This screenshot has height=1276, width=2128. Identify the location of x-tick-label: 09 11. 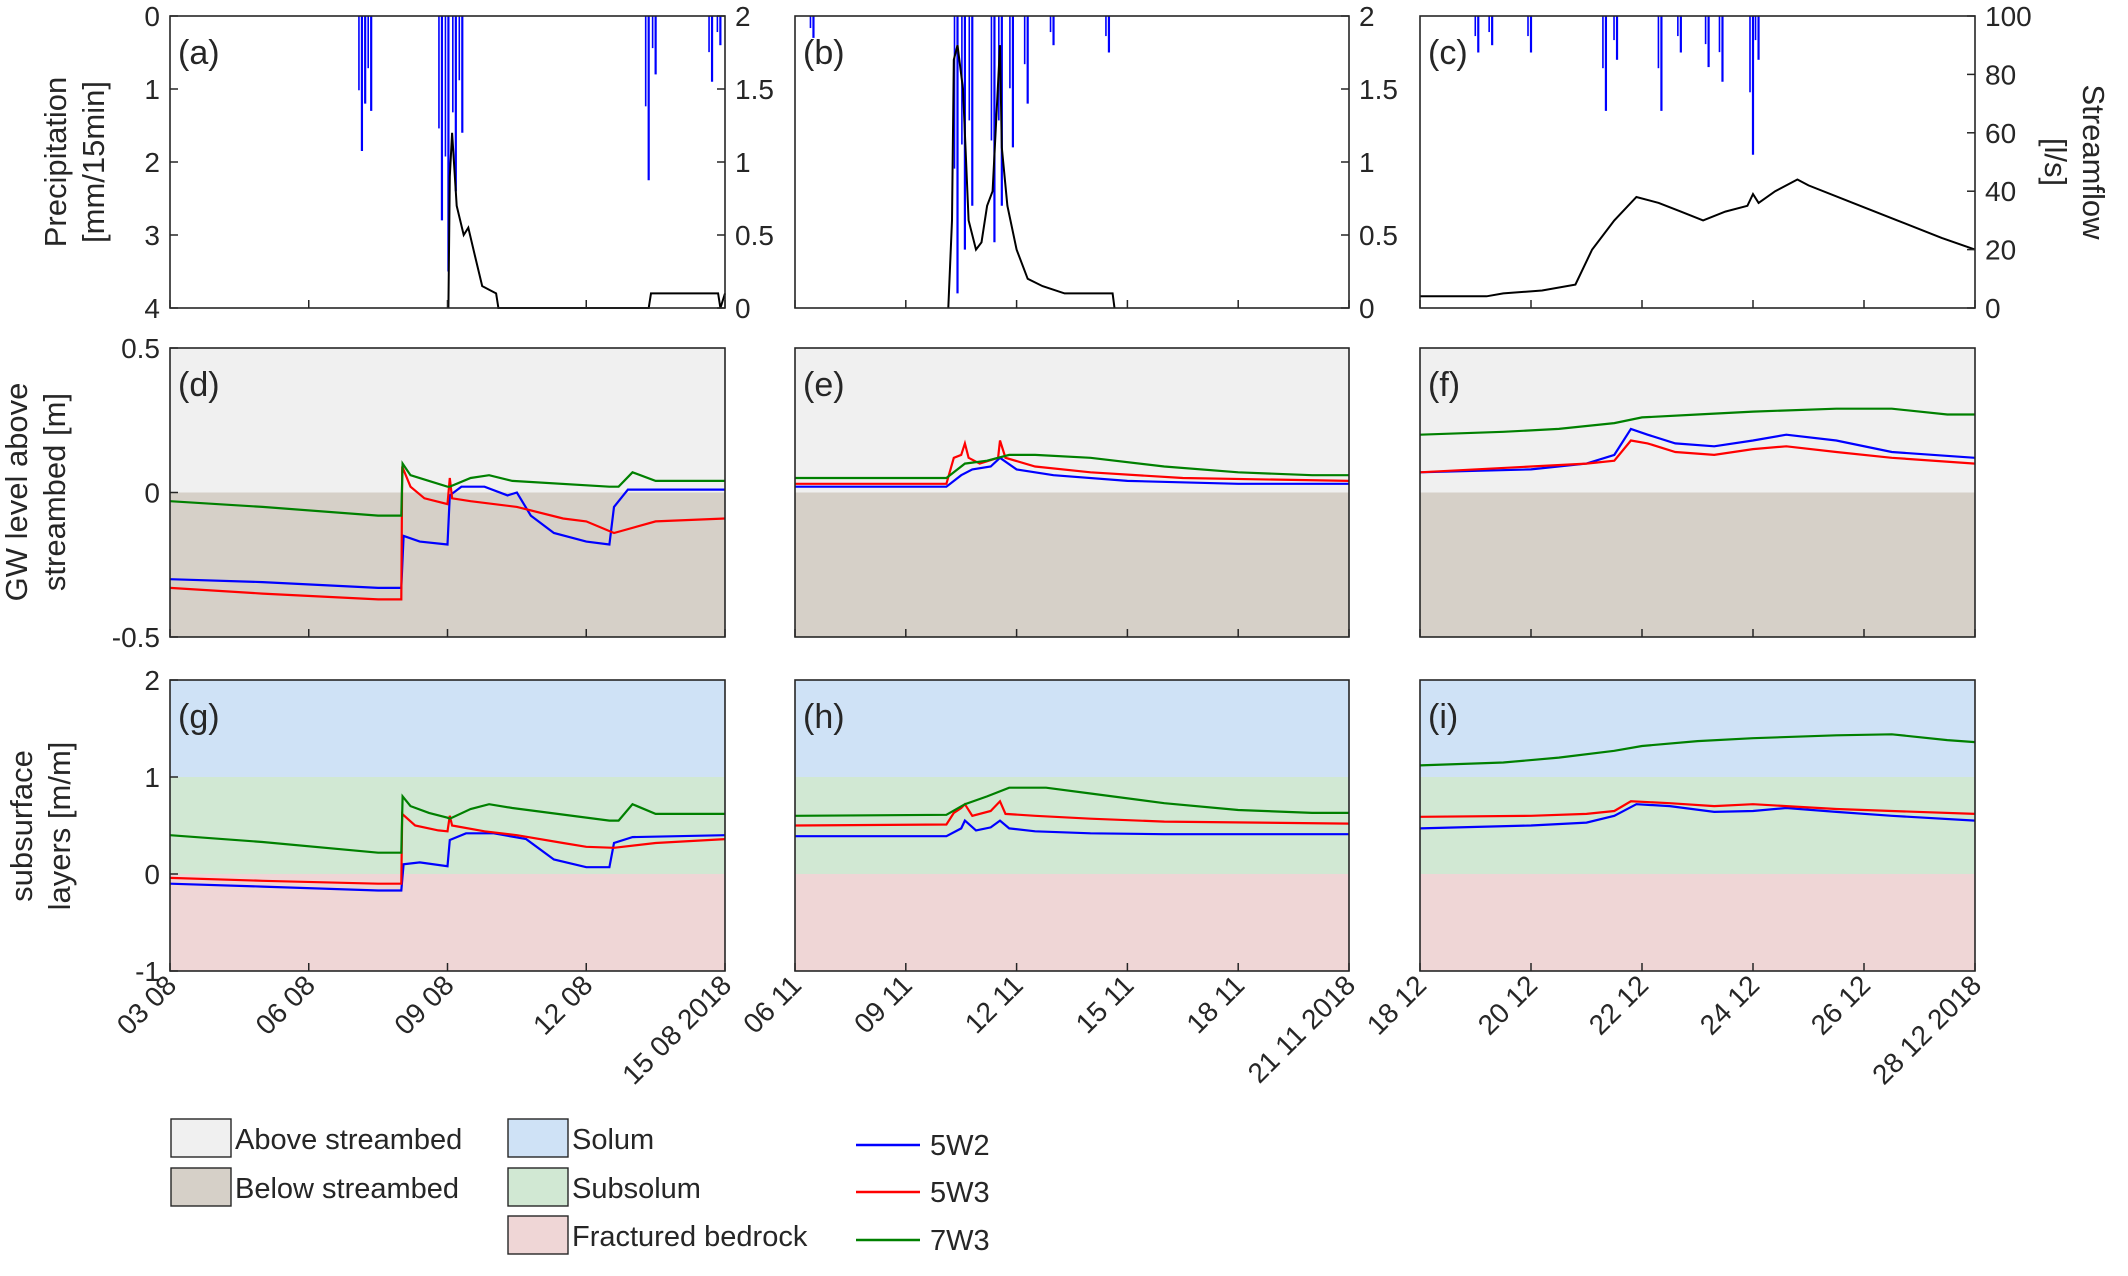
(883, 1004).